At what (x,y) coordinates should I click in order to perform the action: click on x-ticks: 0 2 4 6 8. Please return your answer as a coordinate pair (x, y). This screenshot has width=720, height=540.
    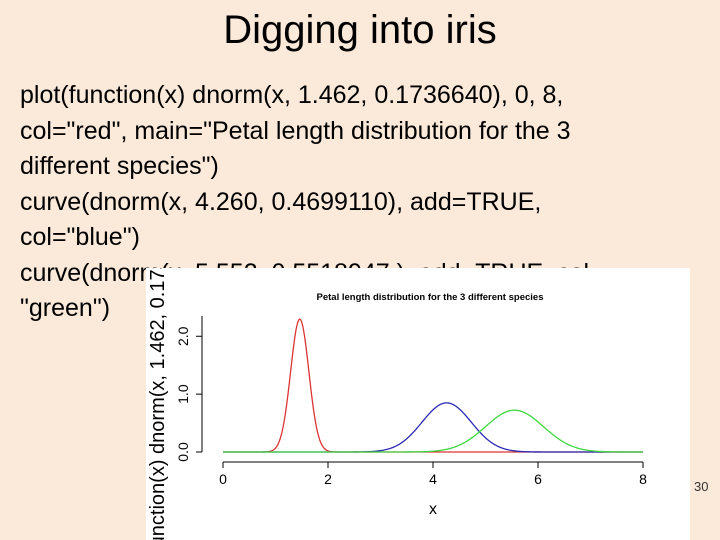
    Looking at the image, I should click on (433, 474).